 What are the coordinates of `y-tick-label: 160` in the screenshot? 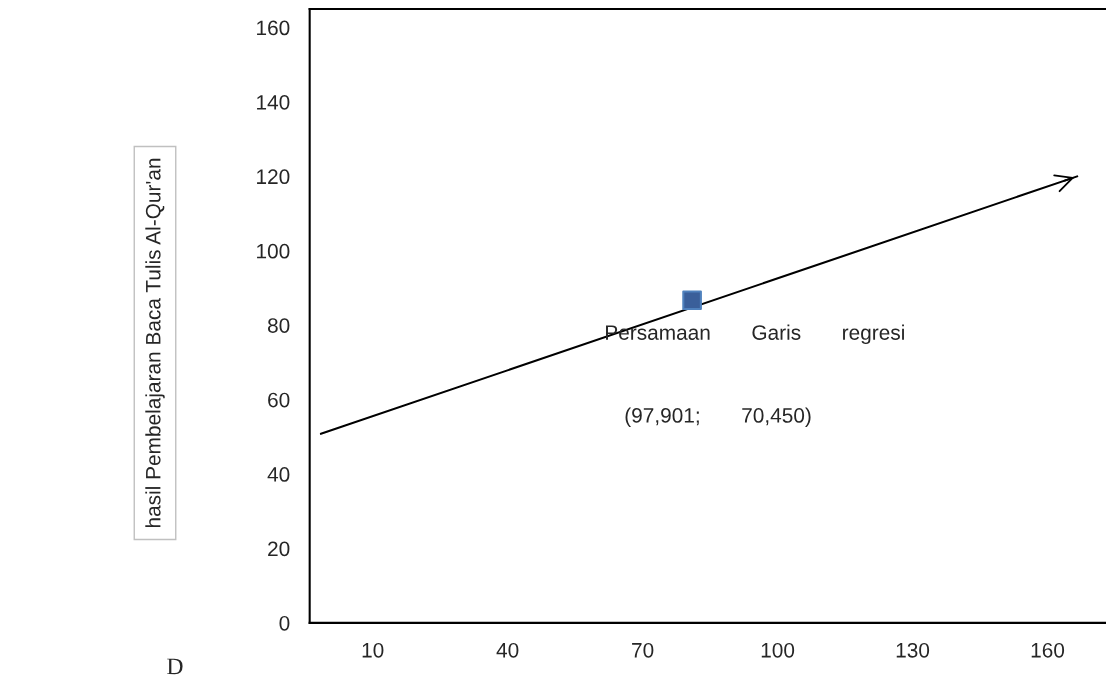 It's located at (273, 28).